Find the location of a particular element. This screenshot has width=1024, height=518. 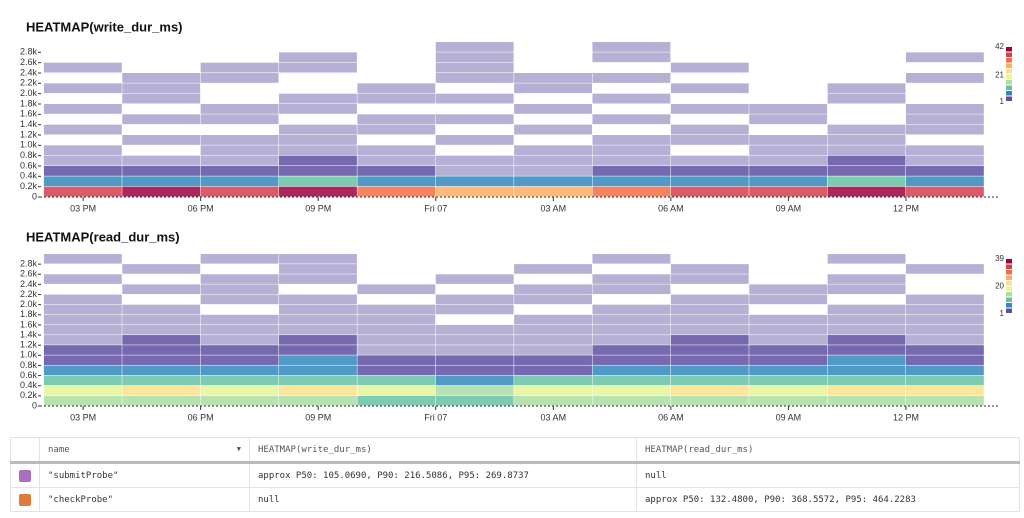

swatch-header is located at coordinates (25, 450).